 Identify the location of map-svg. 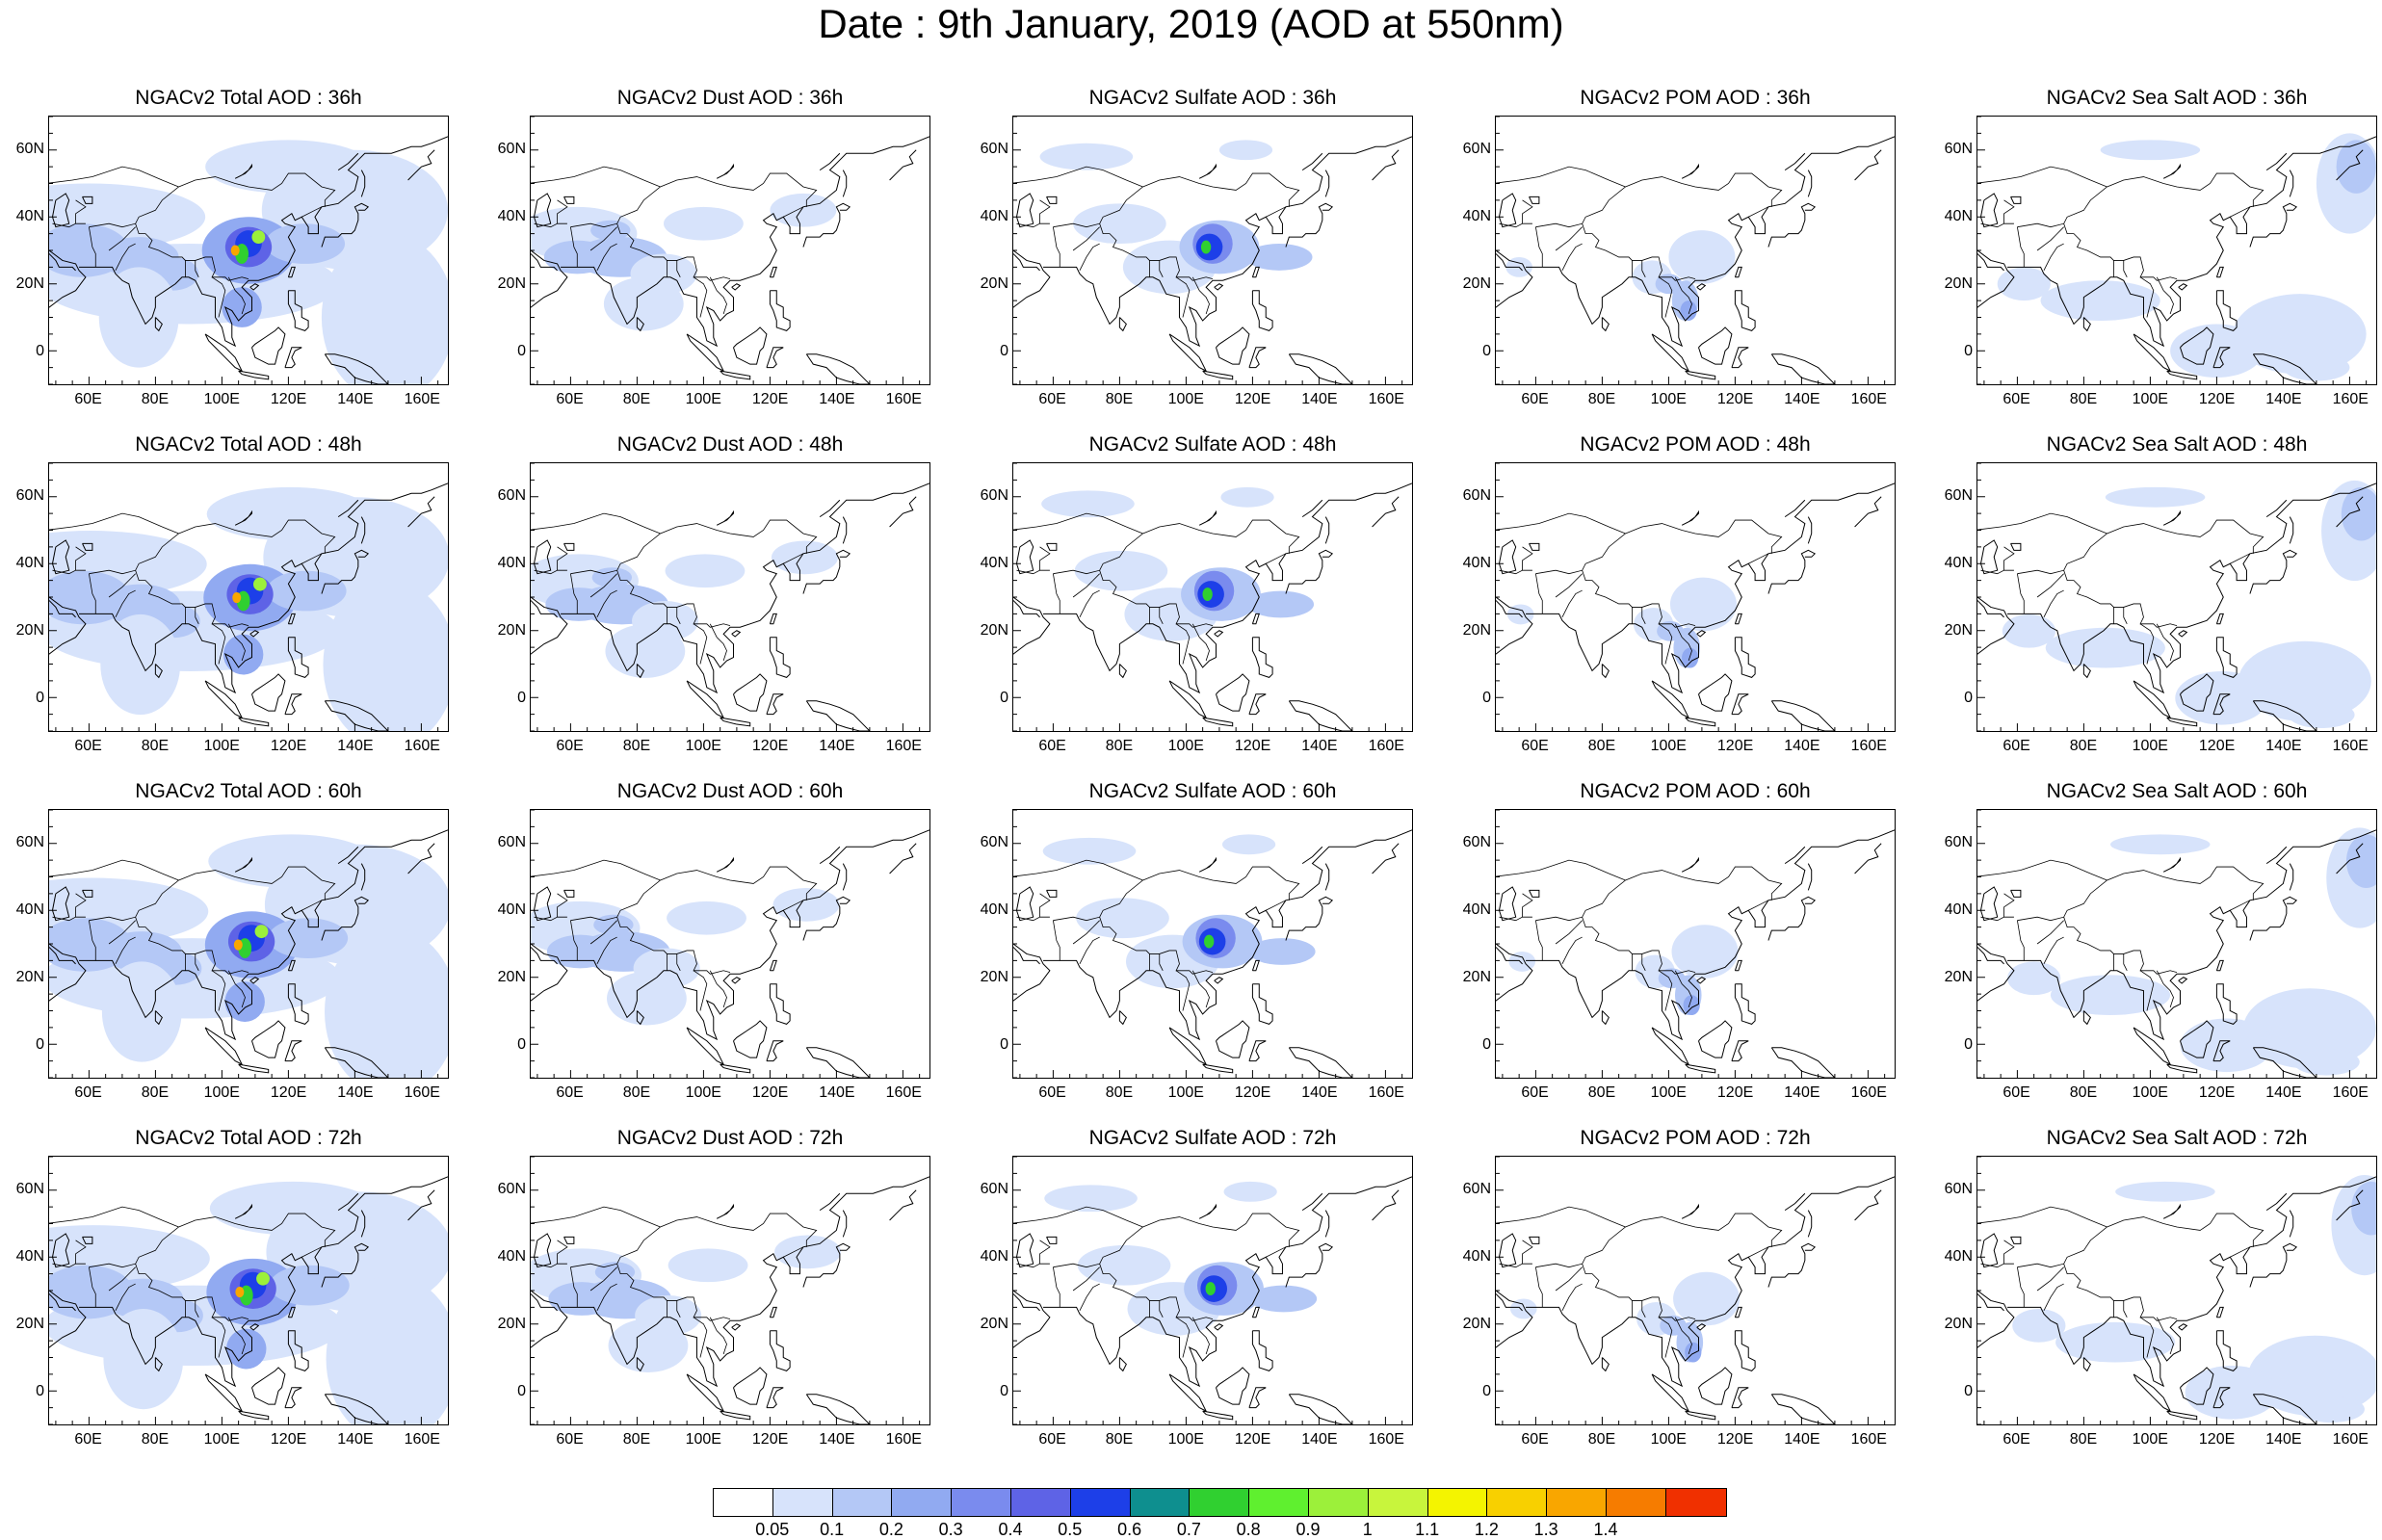
(1213, 944).